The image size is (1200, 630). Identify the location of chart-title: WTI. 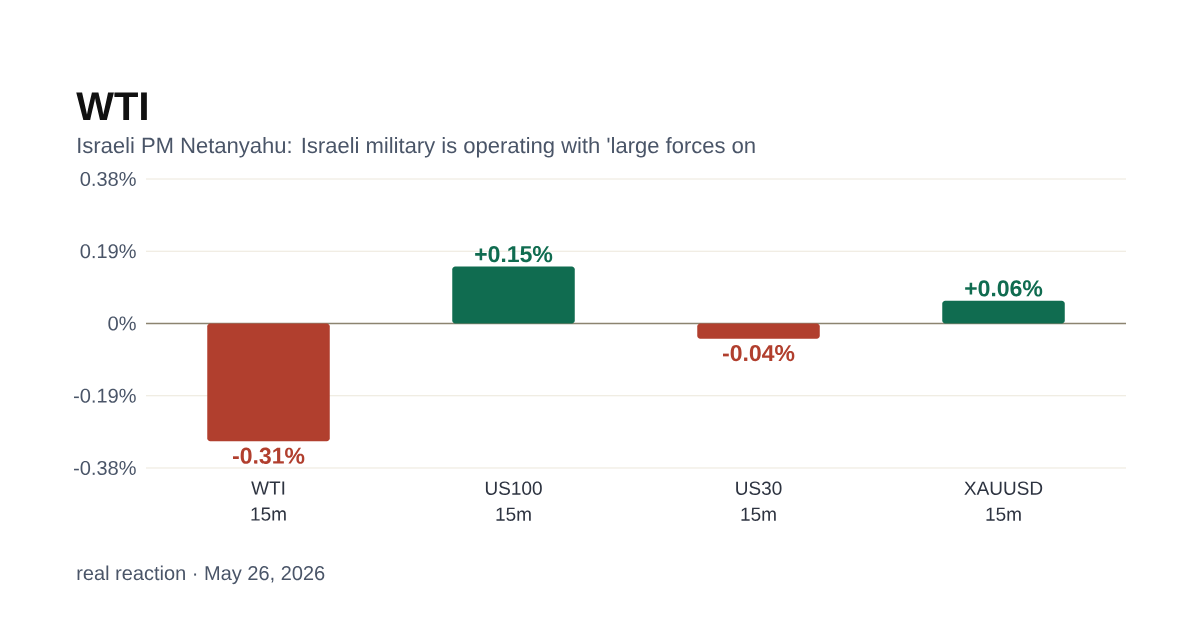
(111, 106).